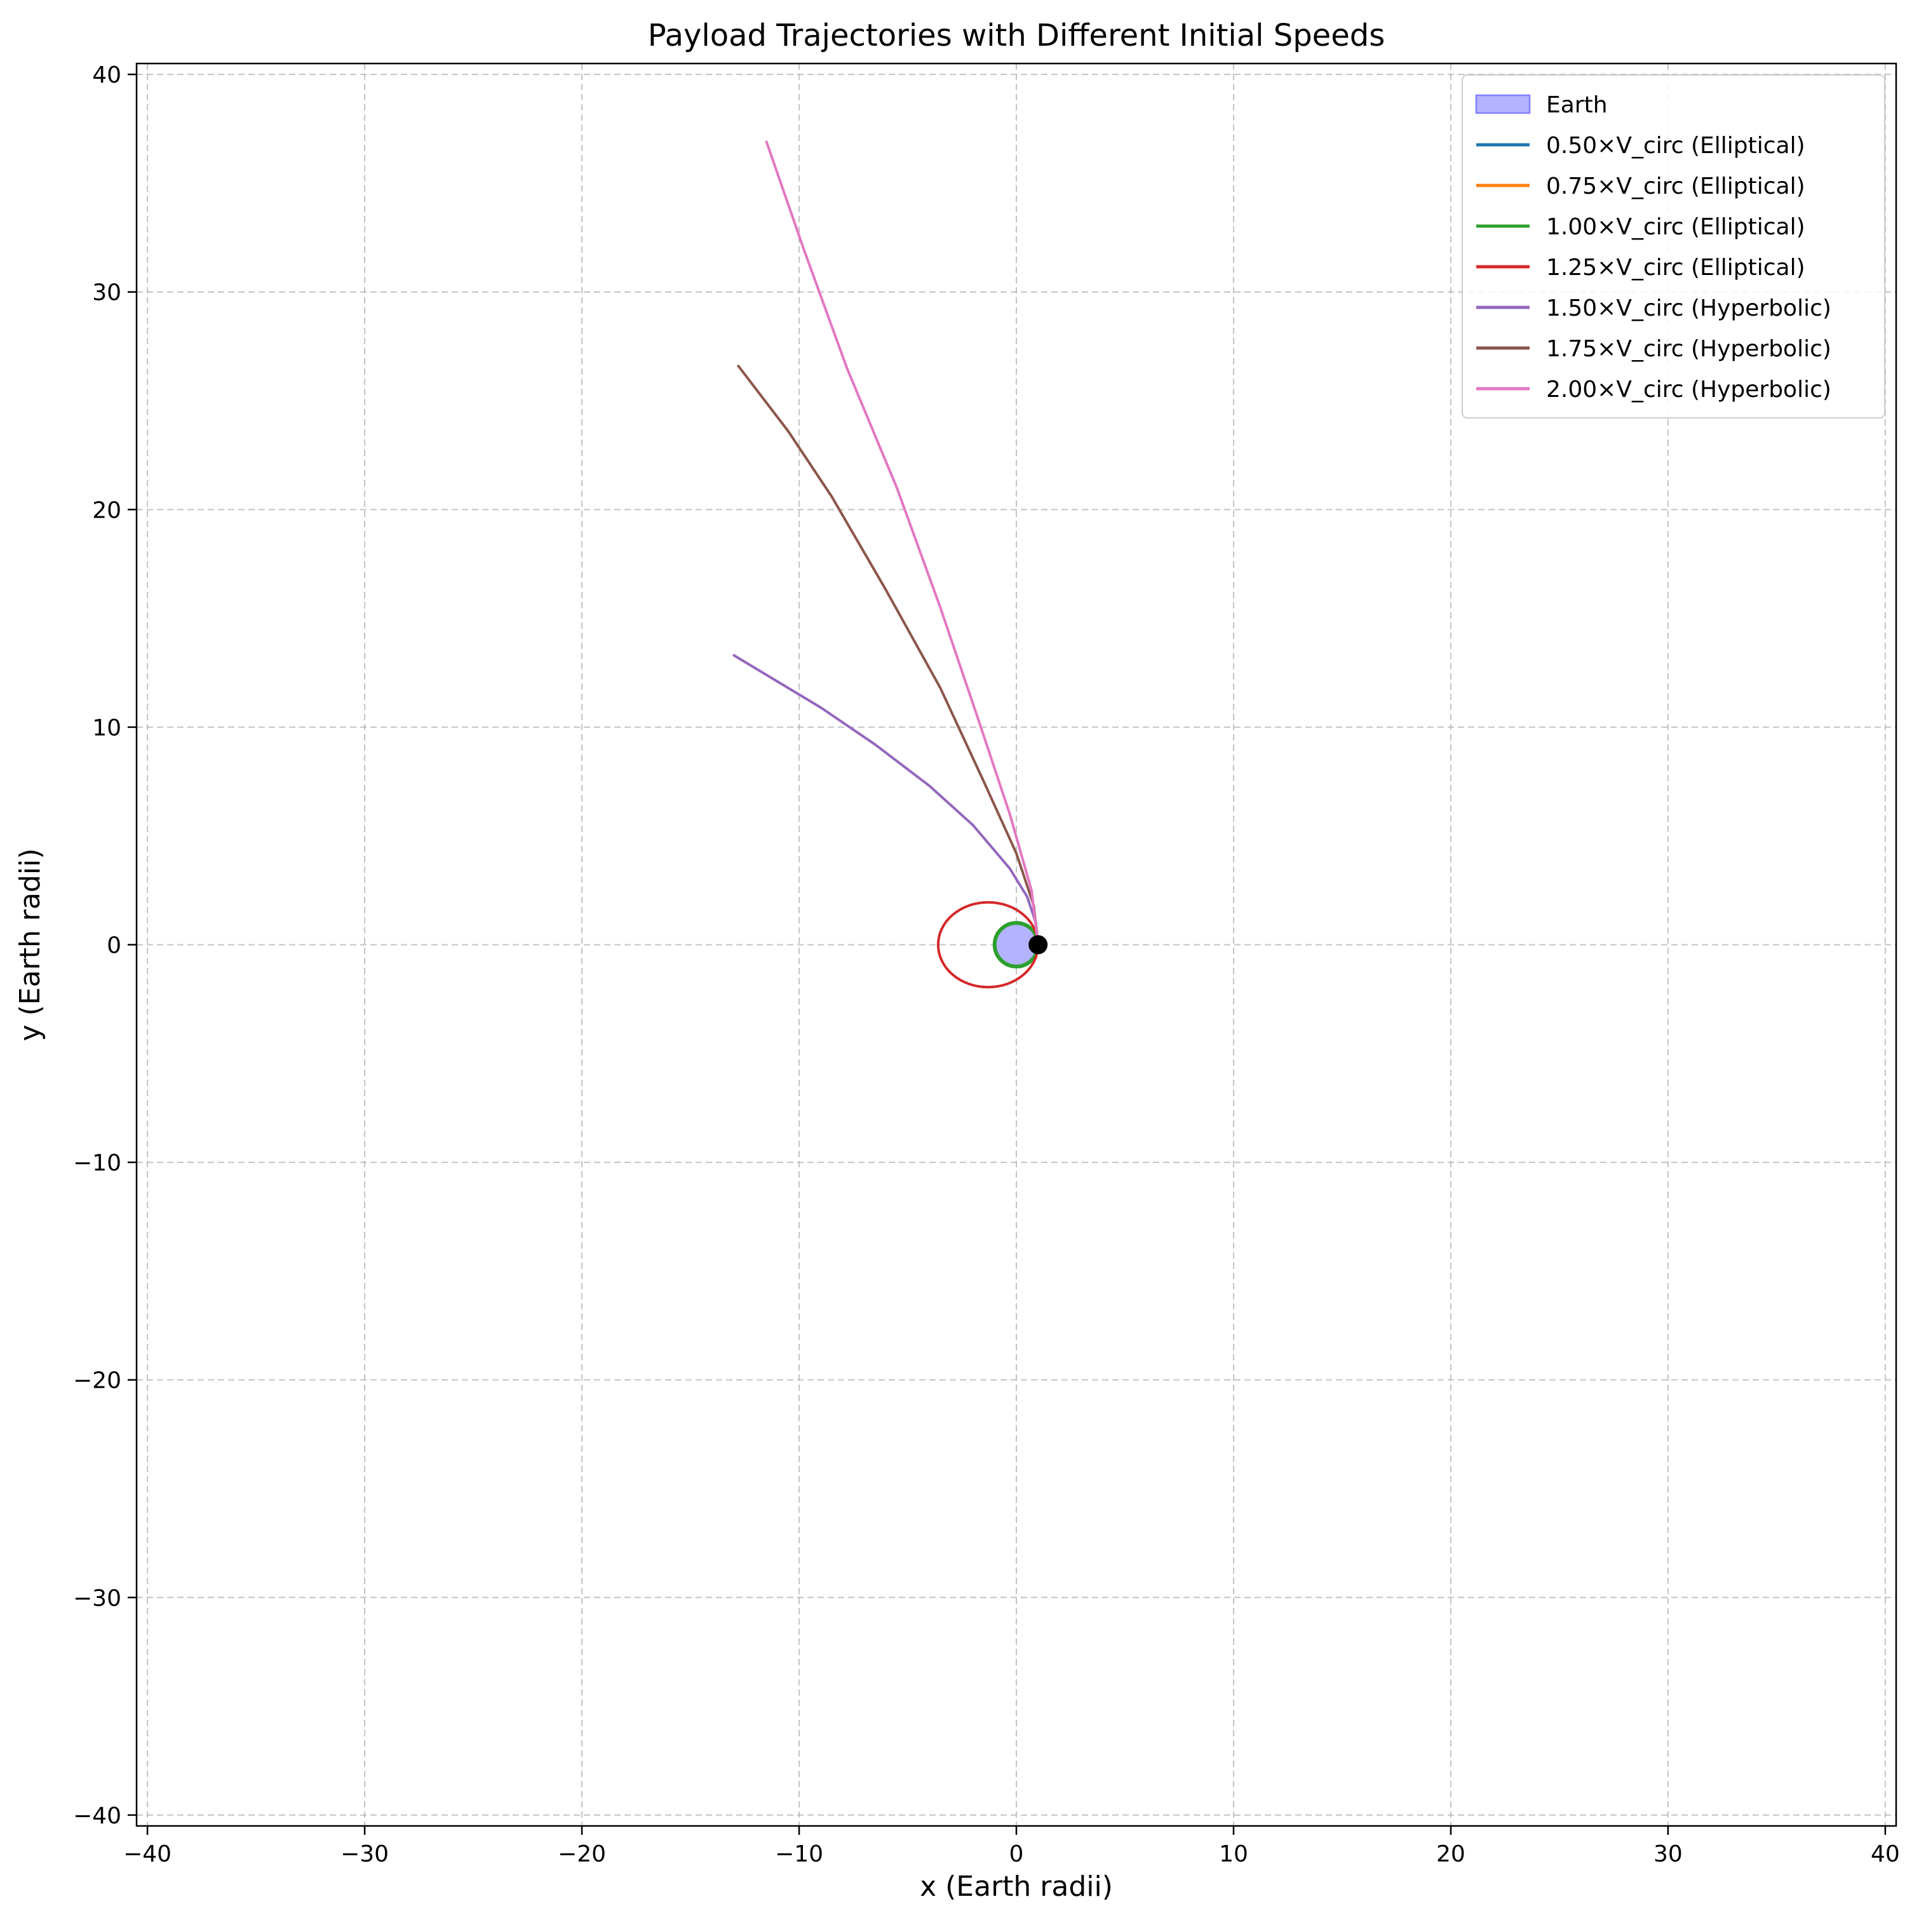 The width and height of the screenshot is (1919, 1932). I want to click on y-tick-label: −20, so click(97, 1381).